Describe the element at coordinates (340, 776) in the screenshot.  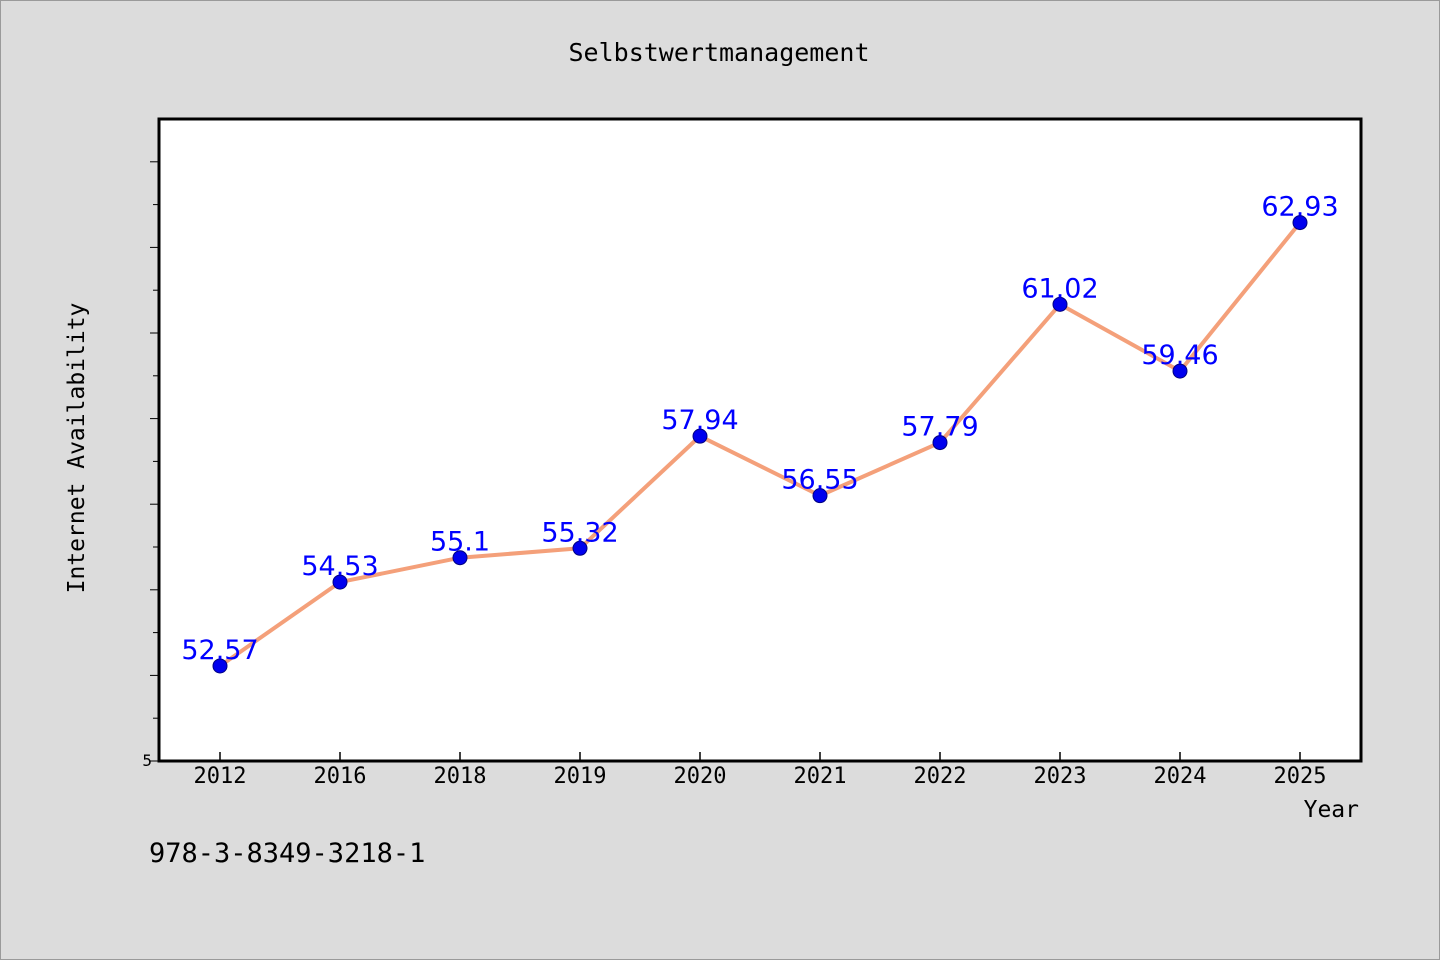
I see `x-tick-label: 2016` at that location.